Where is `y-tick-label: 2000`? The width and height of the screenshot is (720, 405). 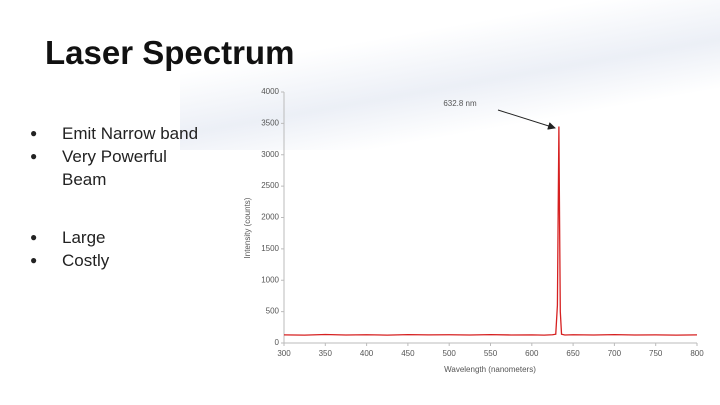
y-tick-label: 2000 is located at coordinates (270, 217).